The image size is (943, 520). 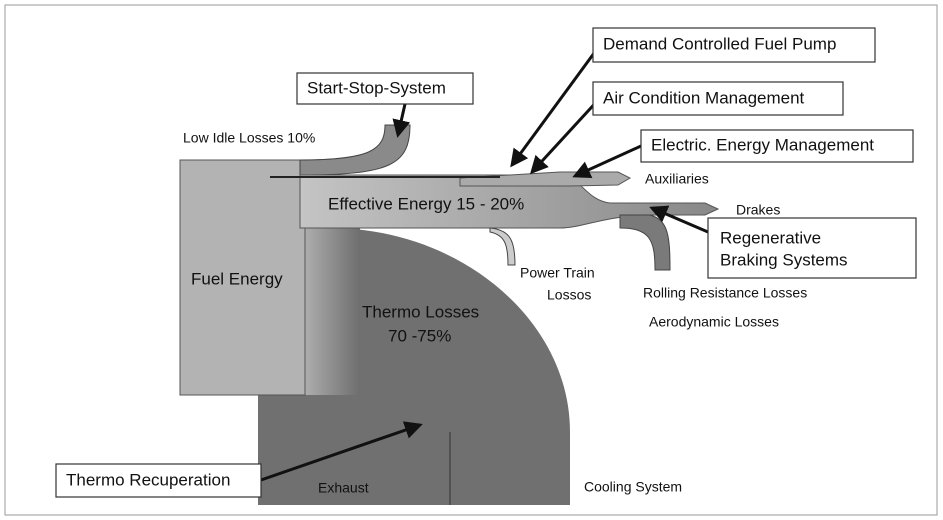 I want to click on fuel-block, so click(x=242, y=277).